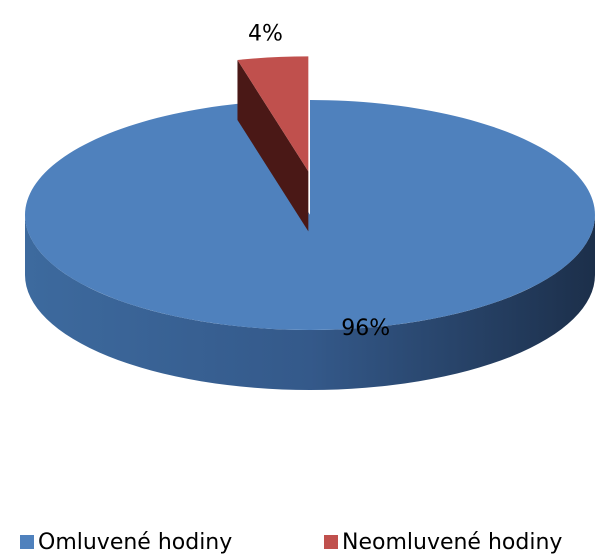 The width and height of the screenshot is (604, 558). What do you see at coordinates (265, 33) in the screenshot?
I see `data-label: 4%` at bounding box center [265, 33].